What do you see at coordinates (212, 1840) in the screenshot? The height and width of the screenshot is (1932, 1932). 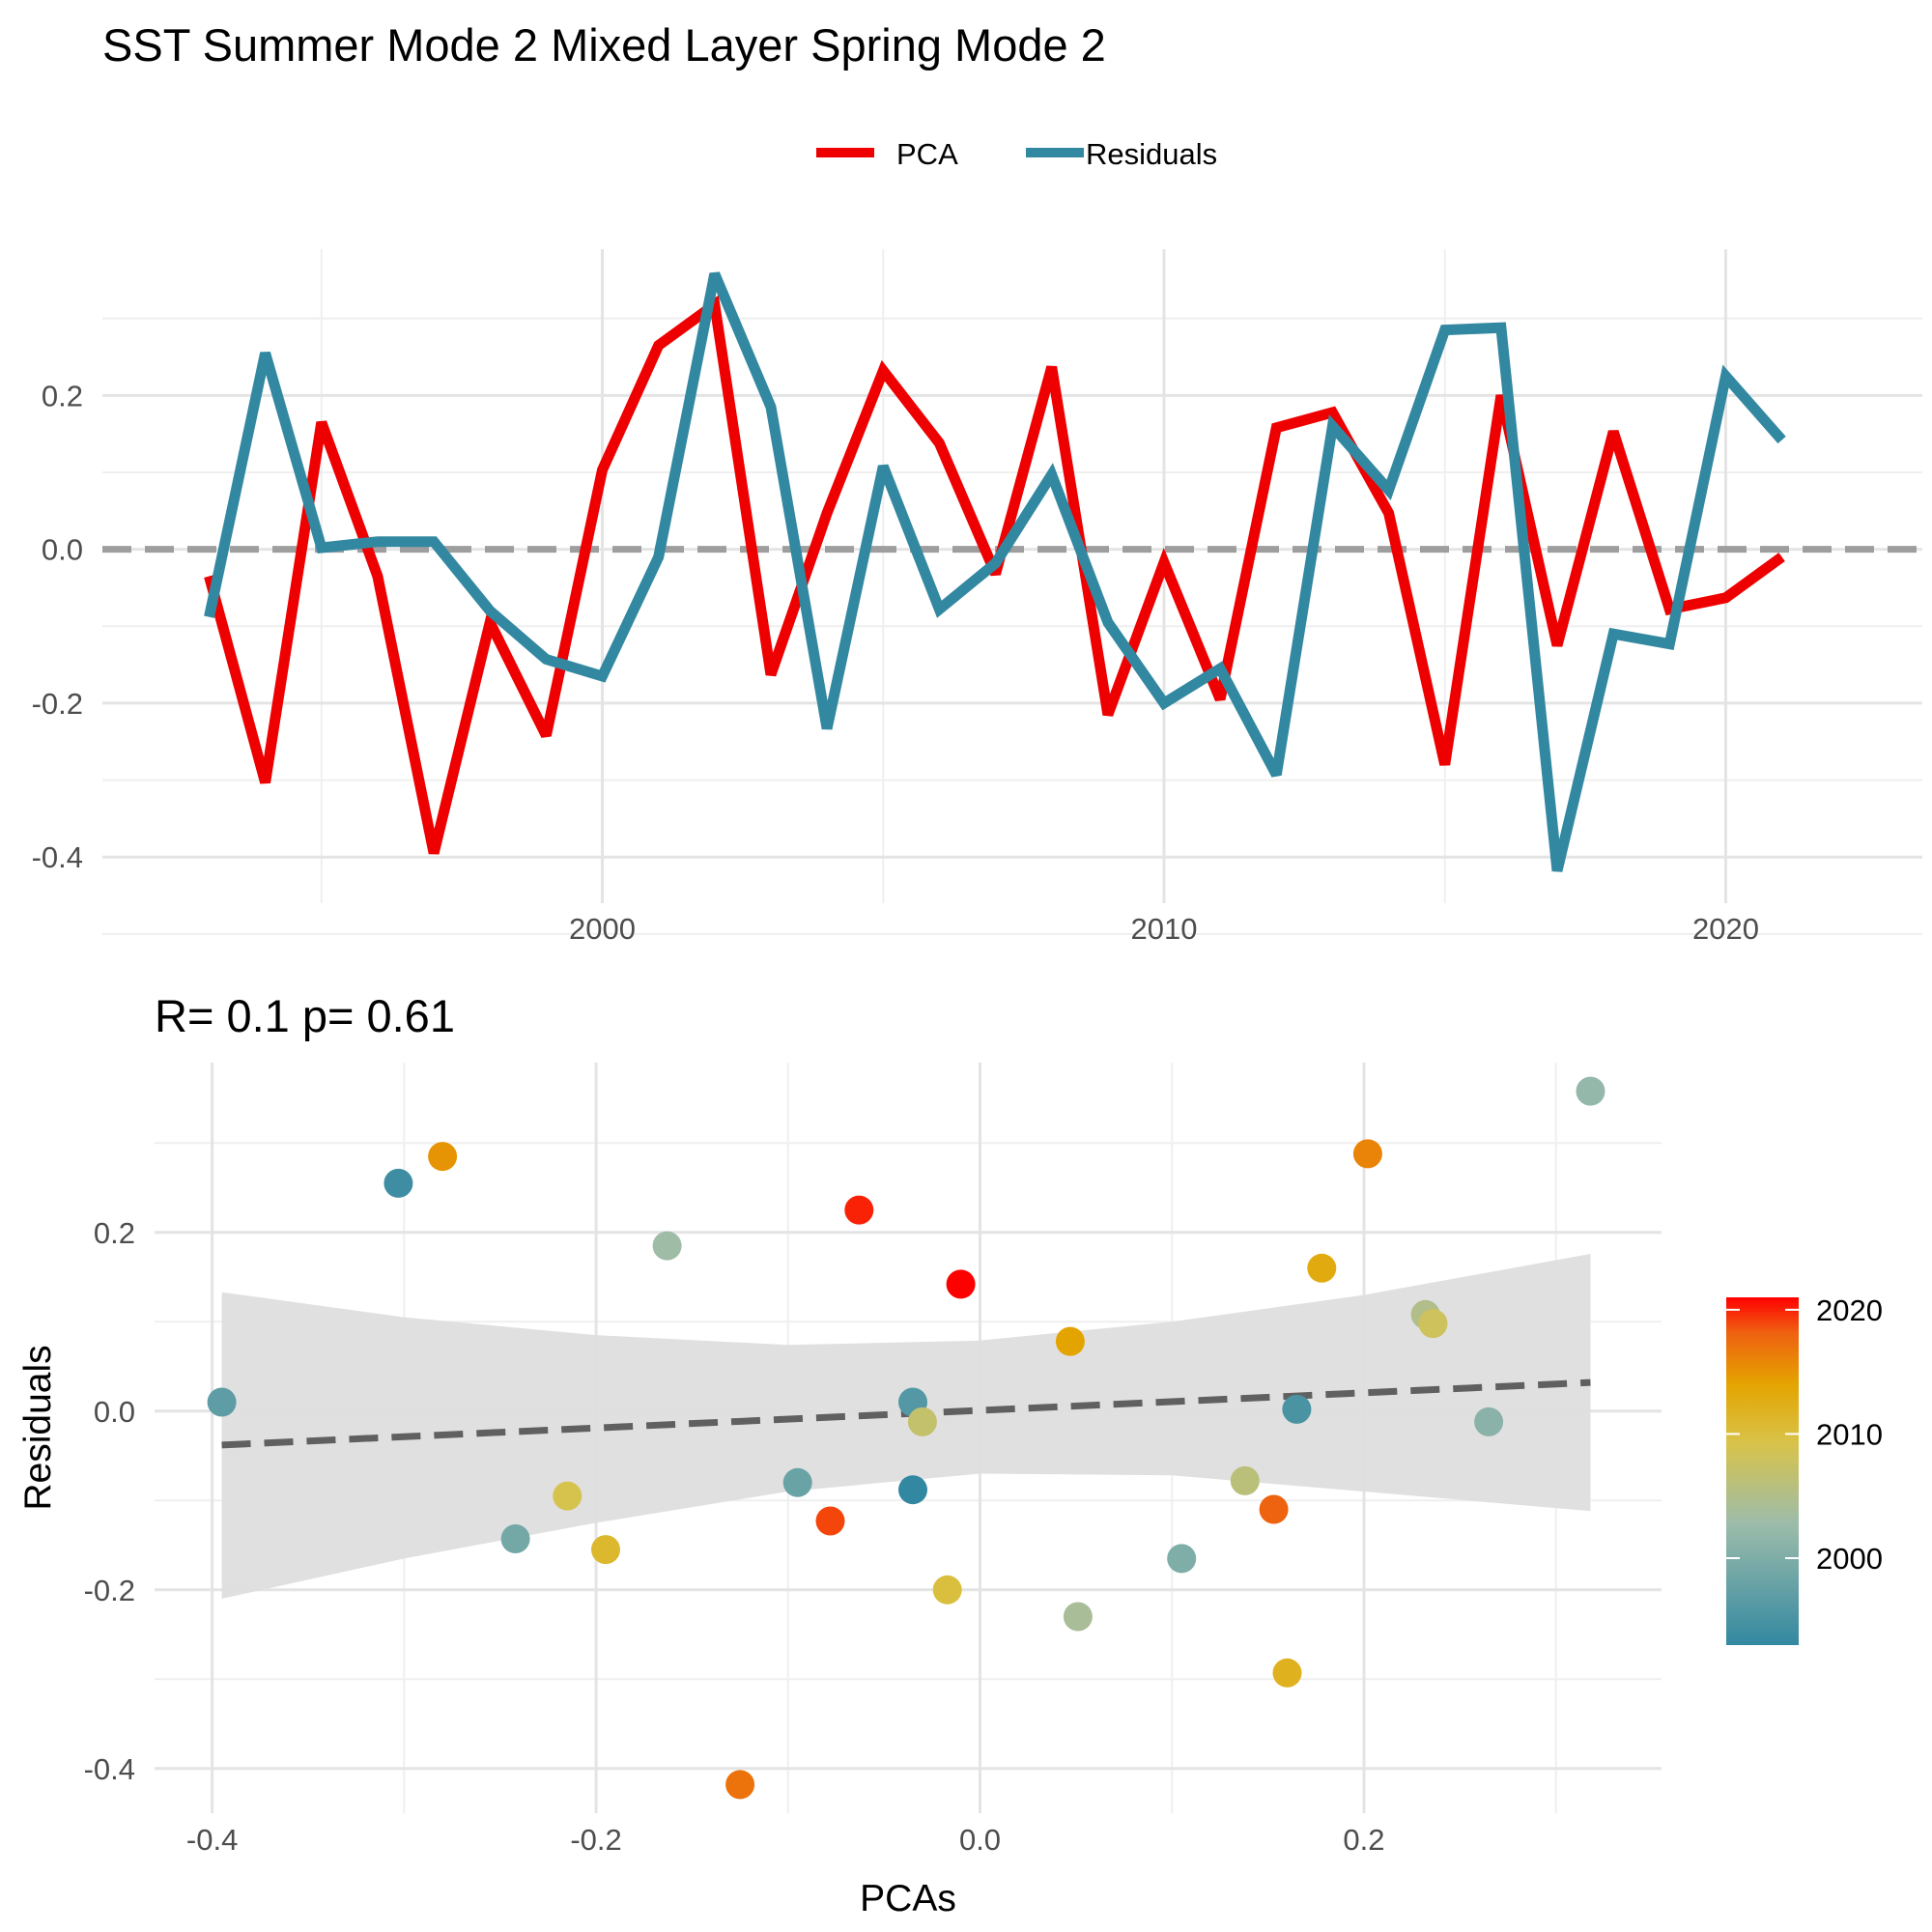 I see `x-tick-label: -0.4` at bounding box center [212, 1840].